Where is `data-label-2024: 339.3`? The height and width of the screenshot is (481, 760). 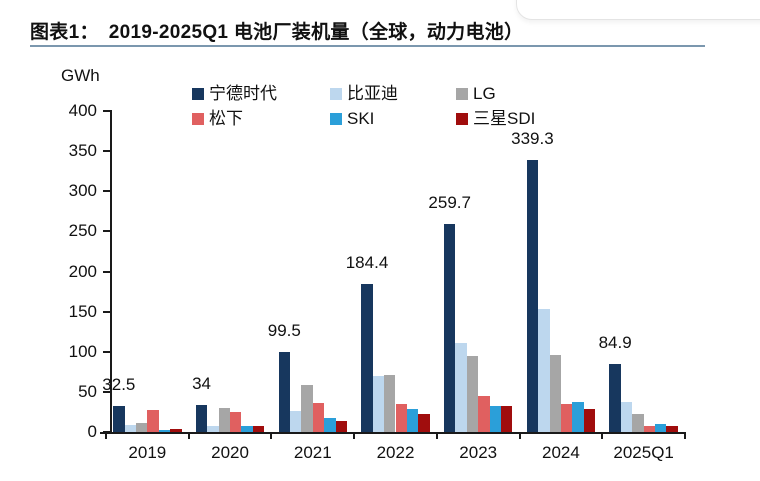 data-label-2024: 339.3 is located at coordinates (532, 138).